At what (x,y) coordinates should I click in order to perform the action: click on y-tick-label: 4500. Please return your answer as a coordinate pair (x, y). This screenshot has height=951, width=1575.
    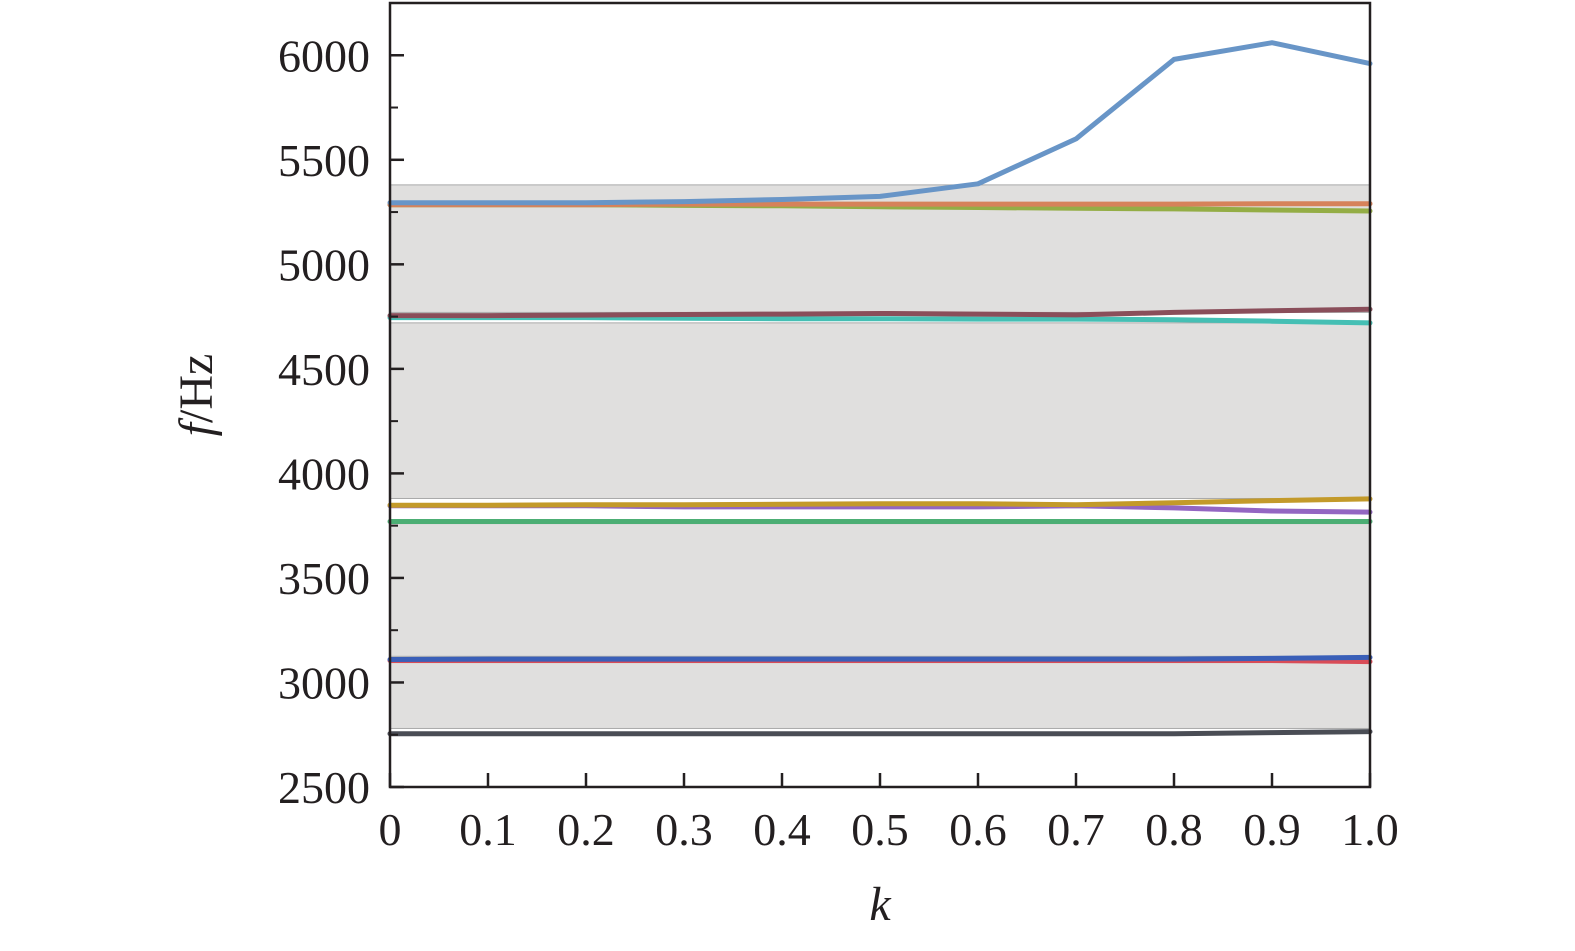
    Looking at the image, I should click on (324, 369).